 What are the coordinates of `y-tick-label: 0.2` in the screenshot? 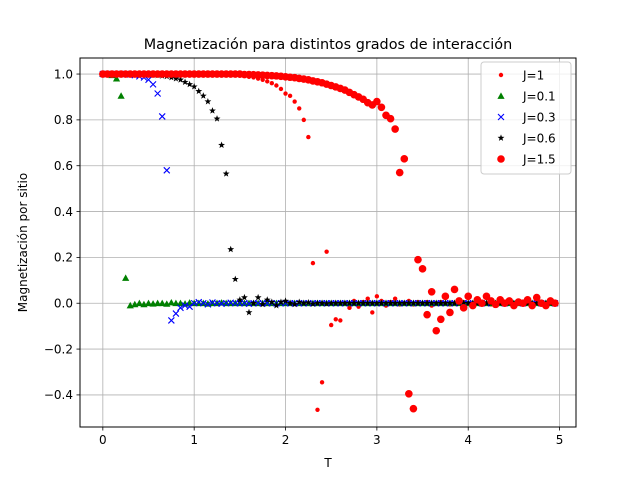 It's located at (63, 258).